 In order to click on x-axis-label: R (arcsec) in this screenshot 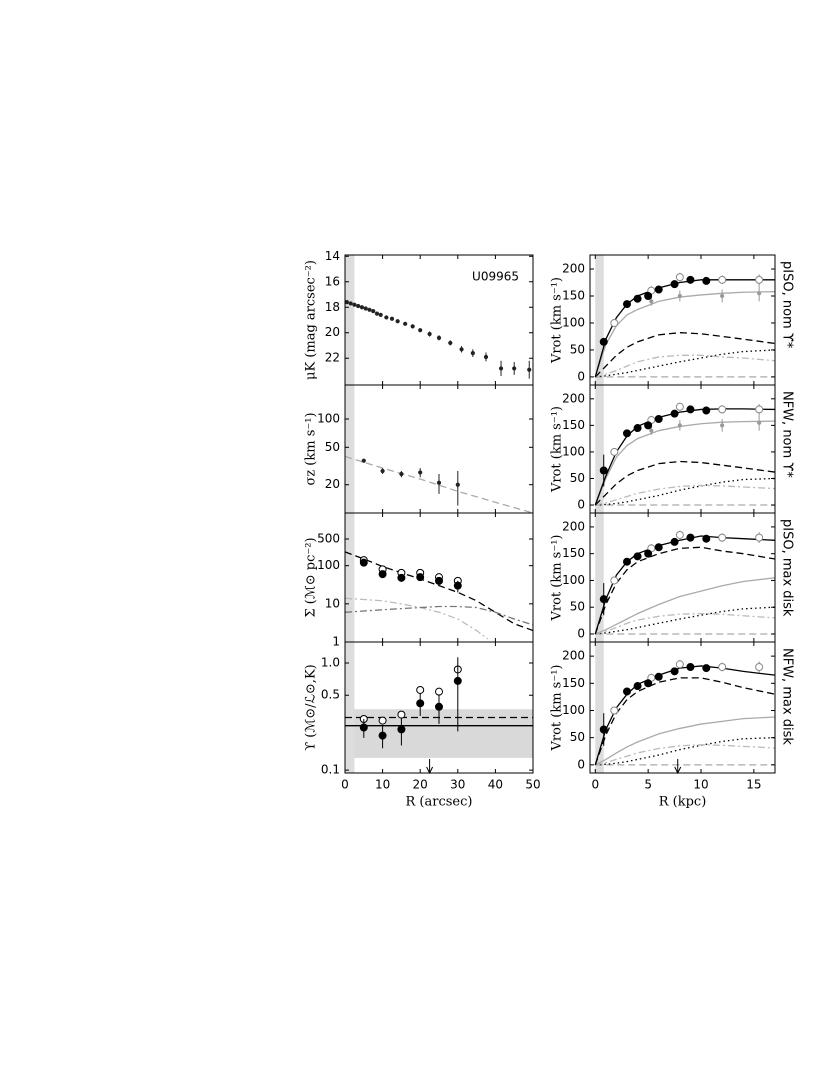, I will do `click(439, 802)`.